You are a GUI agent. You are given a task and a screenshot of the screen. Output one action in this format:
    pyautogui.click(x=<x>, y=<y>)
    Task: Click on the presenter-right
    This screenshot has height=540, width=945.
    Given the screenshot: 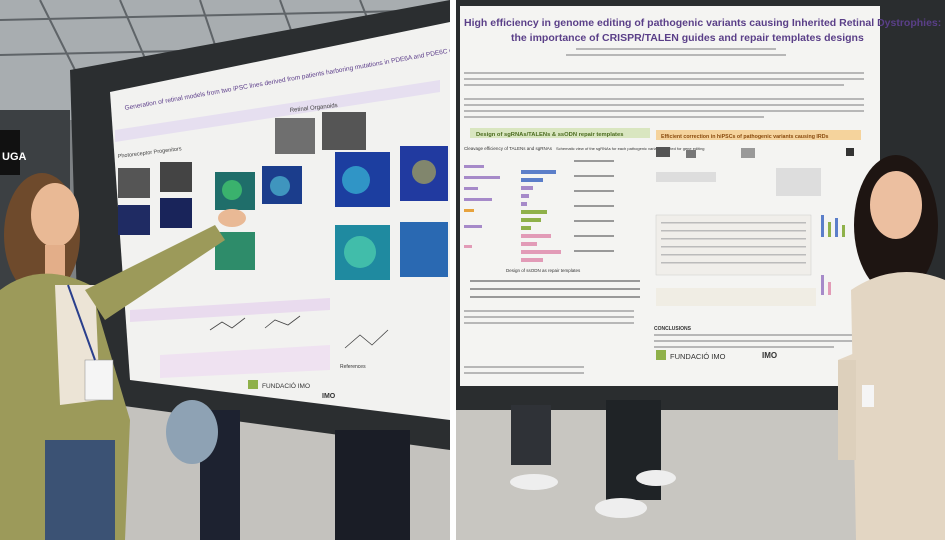 What is the action you would take?
    pyautogui.click(x=891, y=347)
    